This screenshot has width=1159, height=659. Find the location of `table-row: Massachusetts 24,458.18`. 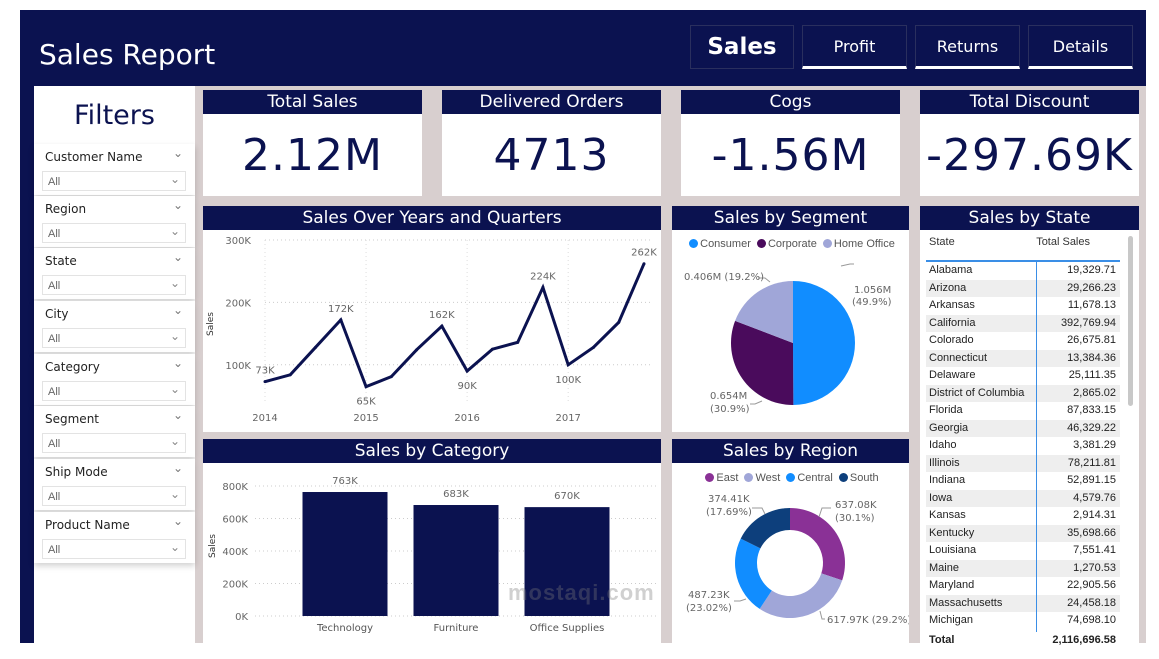

table-row: Massachusetts 24,458.18 is located at coordinates (1023, 603).